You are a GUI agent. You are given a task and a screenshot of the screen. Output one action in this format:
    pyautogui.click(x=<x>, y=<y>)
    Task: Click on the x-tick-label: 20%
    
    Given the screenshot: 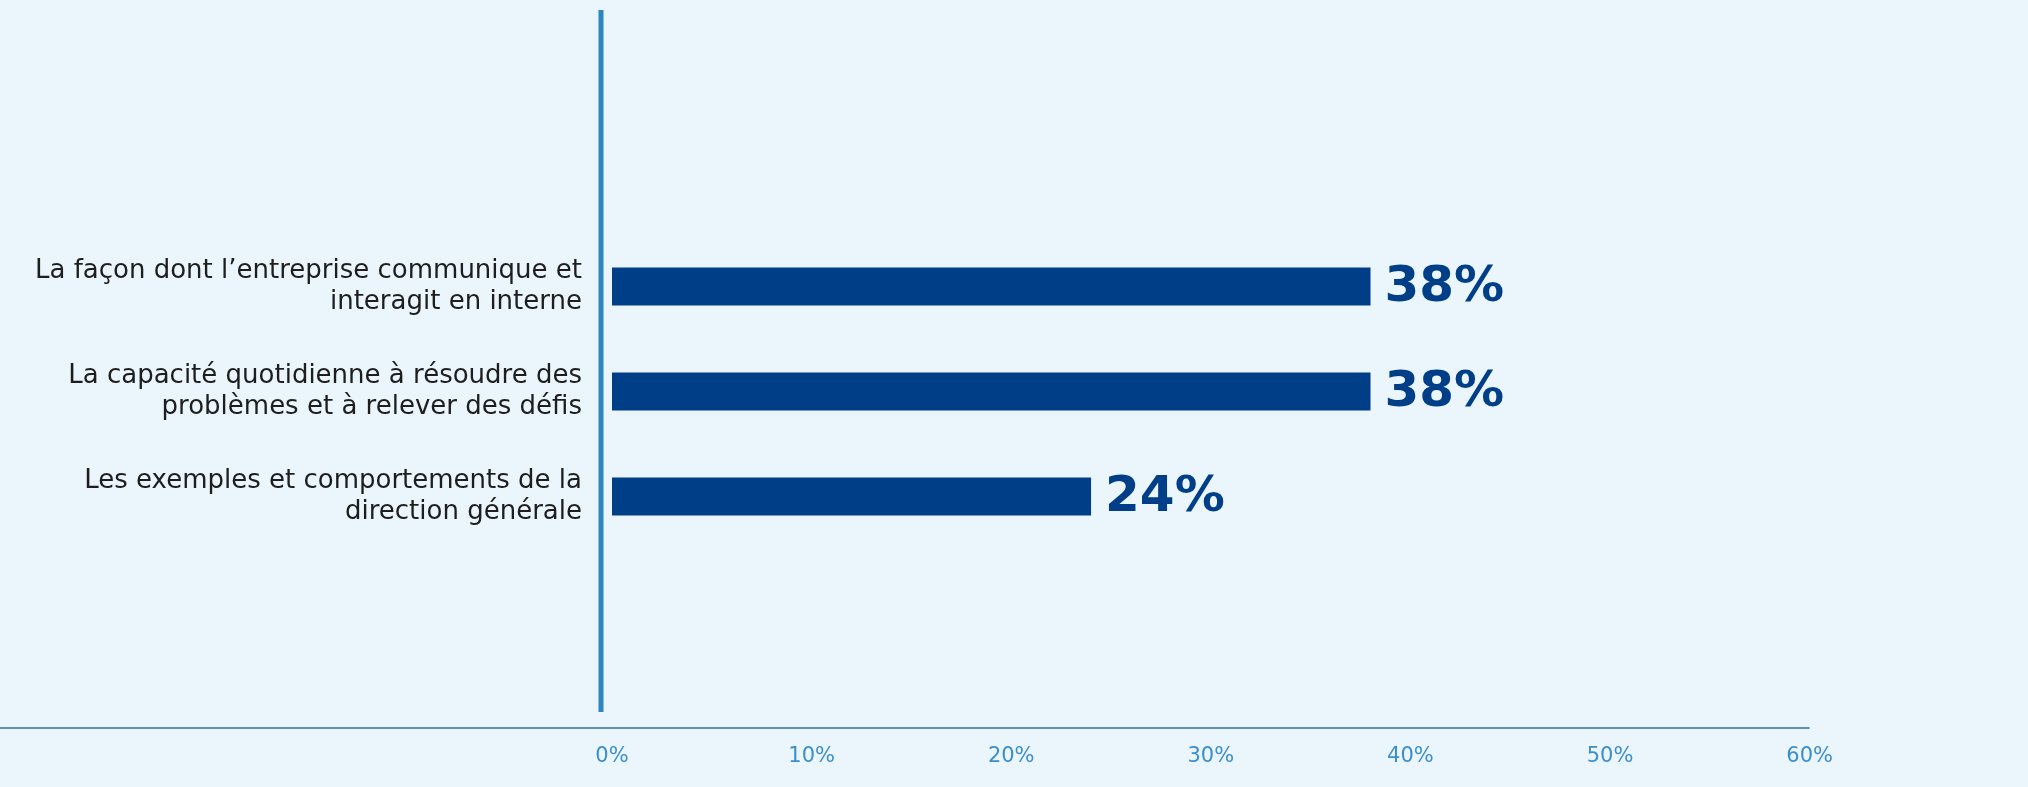 What is the action you would take?
    pyautogui.click(x=1011, y=755)
    